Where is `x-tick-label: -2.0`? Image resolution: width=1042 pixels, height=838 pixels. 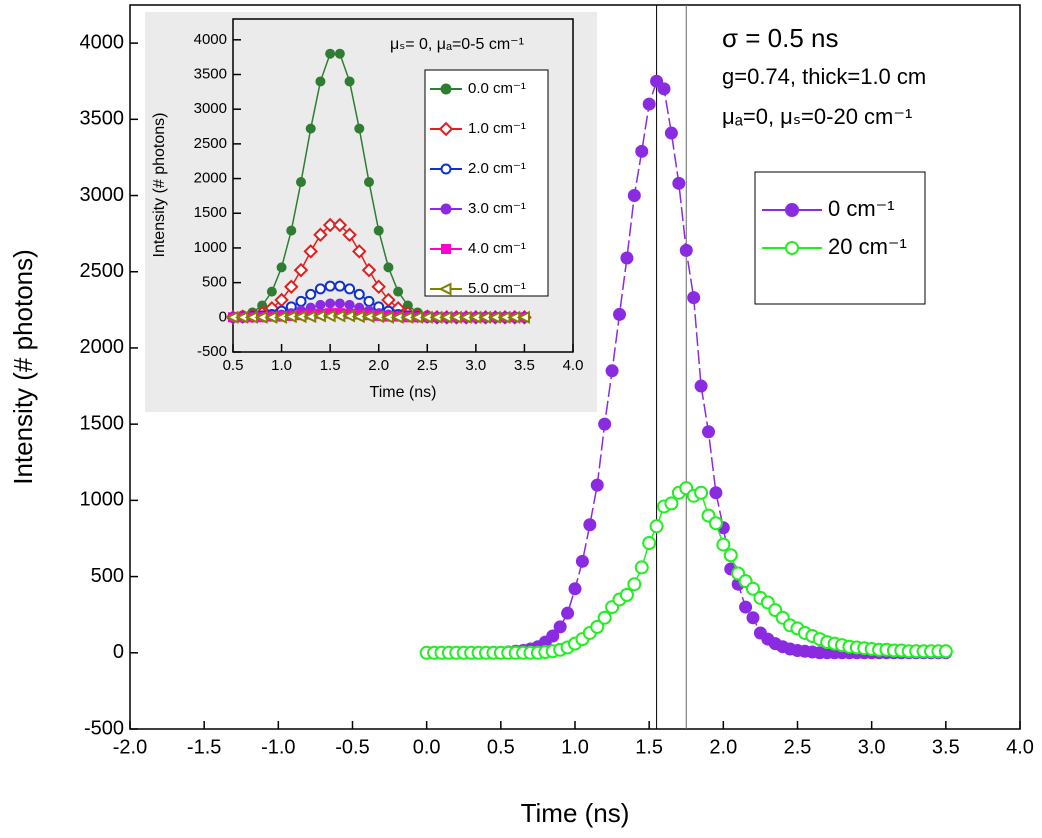 x-tick-label: -2.0 is located at coordinates (130, 747).